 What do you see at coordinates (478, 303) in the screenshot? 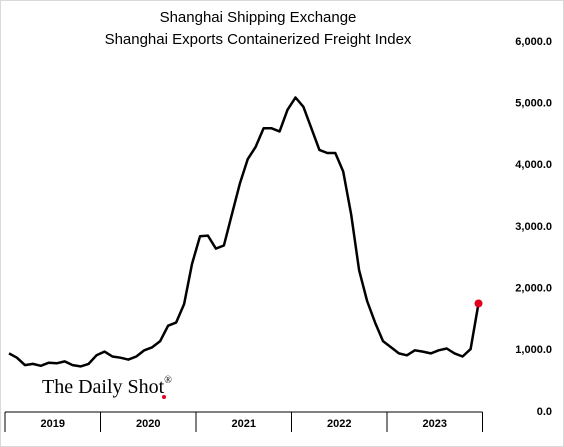
I see `end-marker` at bounding box center [478, 303].